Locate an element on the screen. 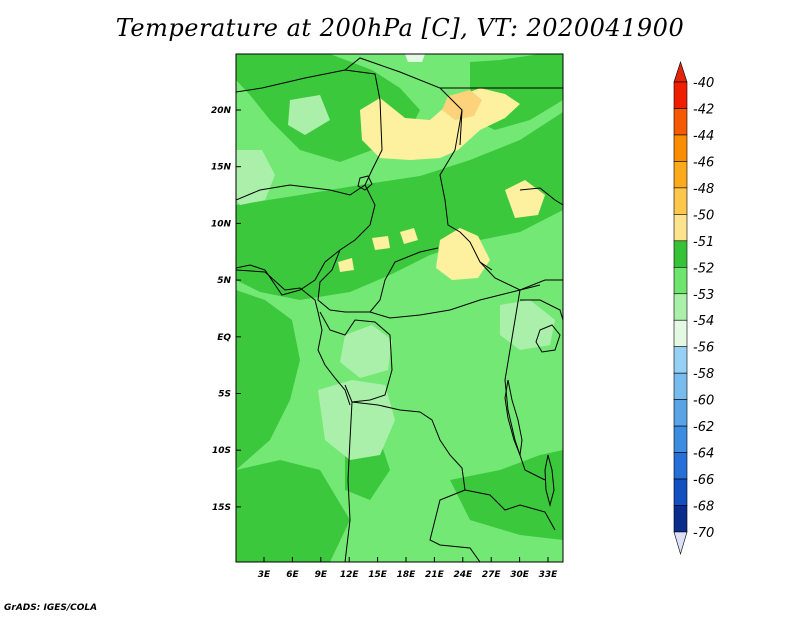 This screenshot has height=618, width=800. field-warm-north is located at coordinates (440, 124).